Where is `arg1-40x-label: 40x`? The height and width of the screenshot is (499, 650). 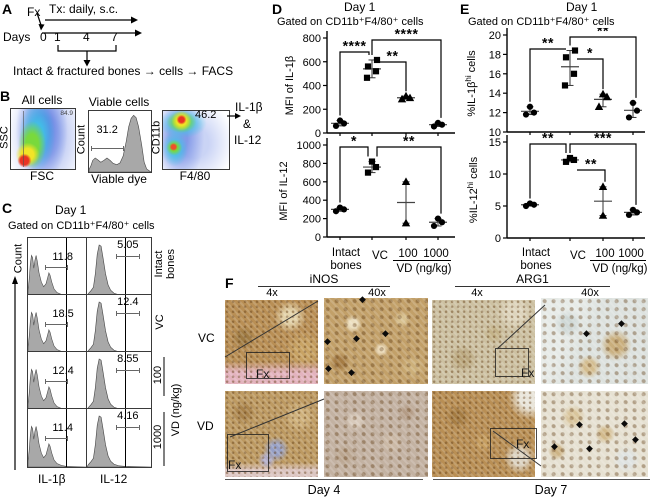 arg1-40x-label: 40x is located at coordinates (590, 293).